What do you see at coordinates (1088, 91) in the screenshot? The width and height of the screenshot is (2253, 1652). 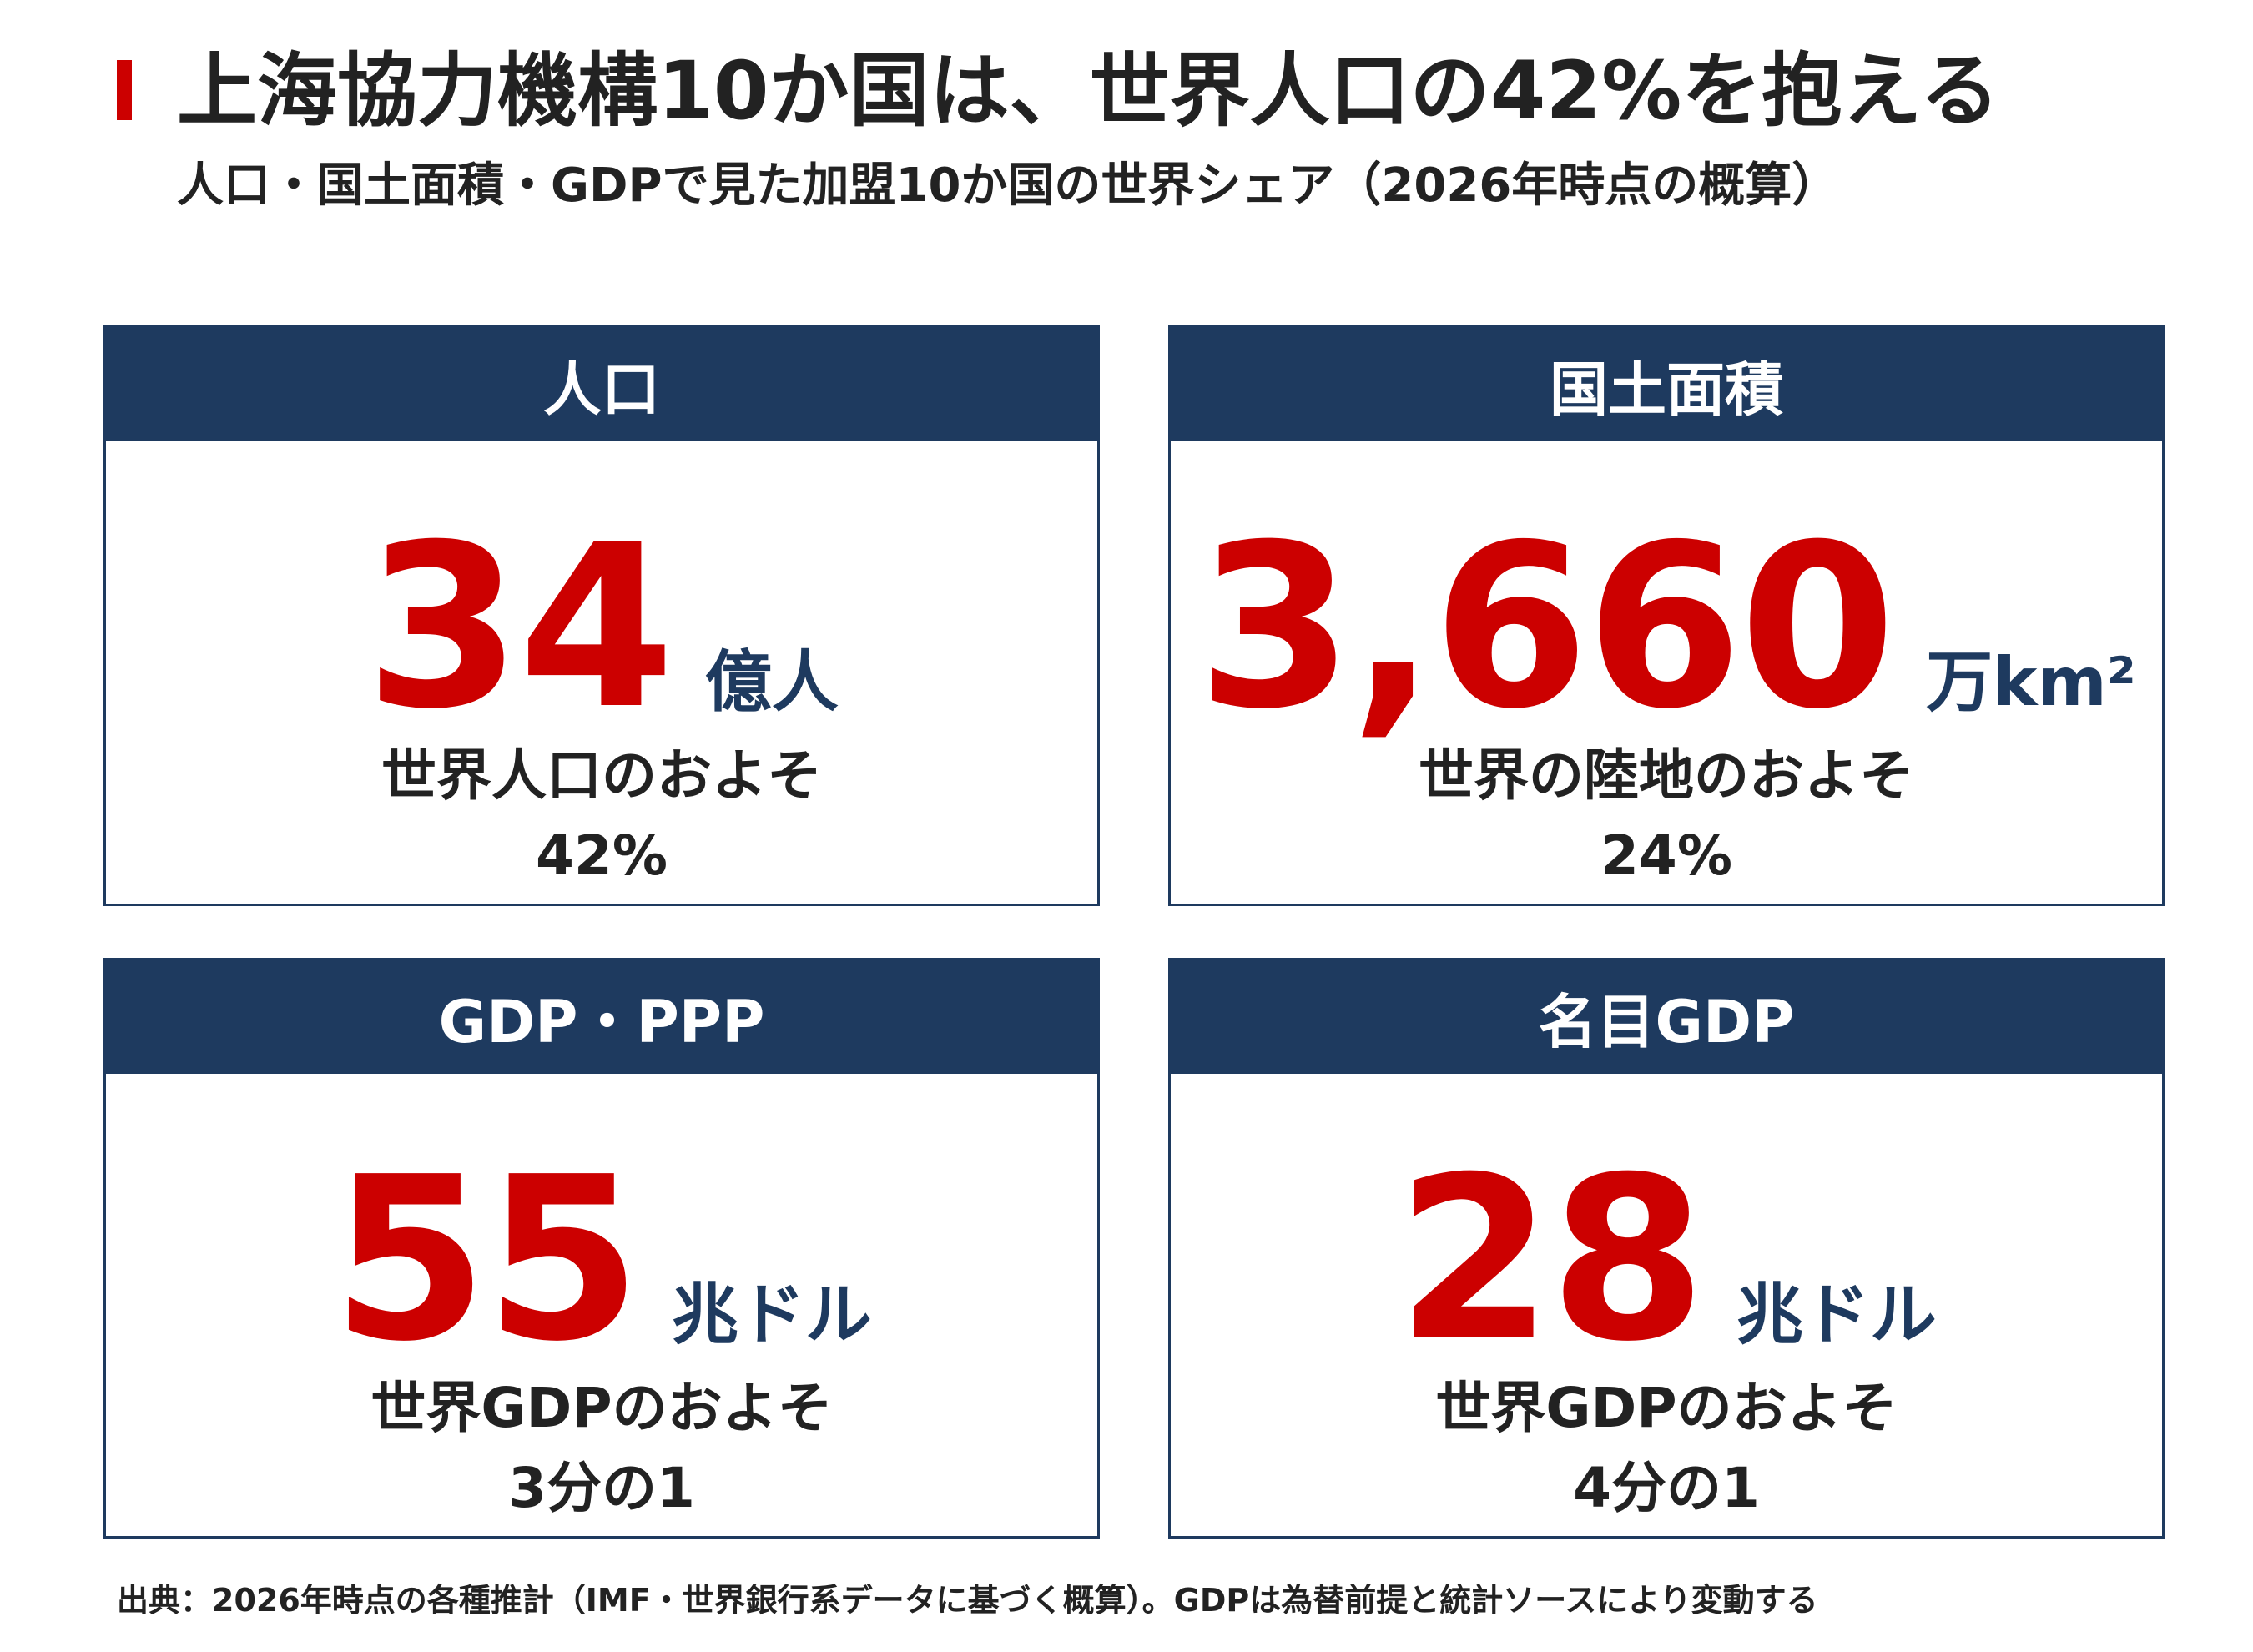 I see `page-title: 上海協力機構10か国は、世界人口の42%を抱える` at bounding box center [1088, 91].